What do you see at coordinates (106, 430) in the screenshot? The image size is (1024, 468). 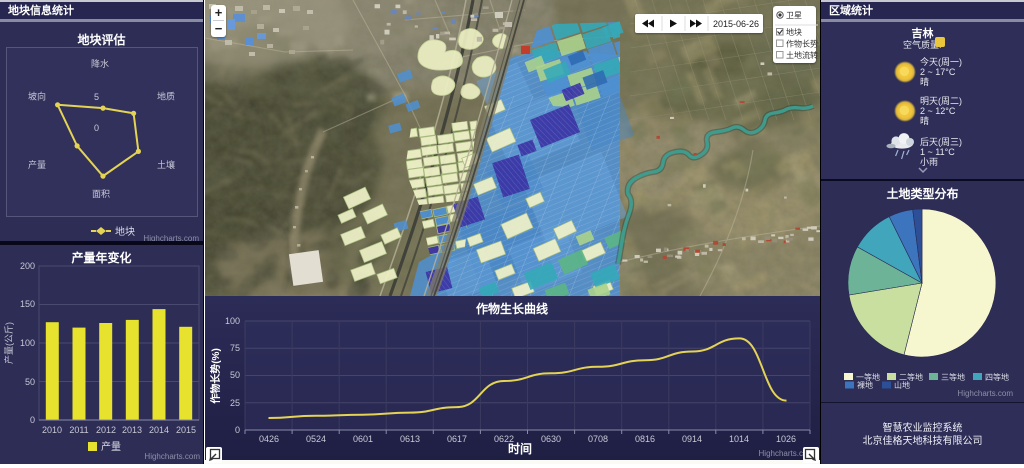 I see `svg-text: 2012` at bounding box center [106, 430].